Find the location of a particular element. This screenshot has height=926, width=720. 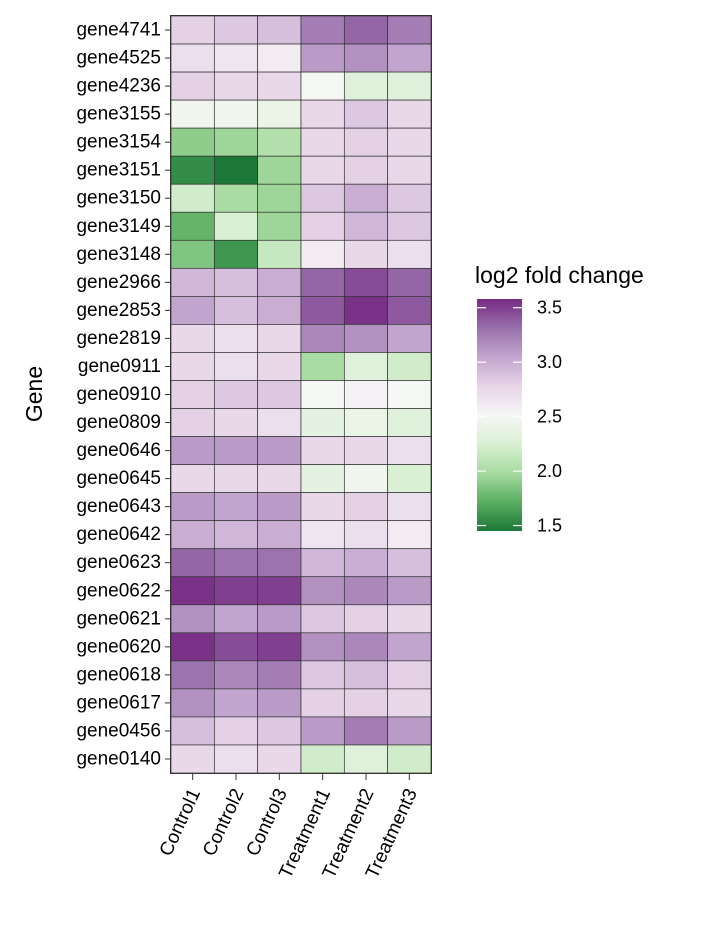

y-tick-label: gene4525 is located at coordinates (118, 58).